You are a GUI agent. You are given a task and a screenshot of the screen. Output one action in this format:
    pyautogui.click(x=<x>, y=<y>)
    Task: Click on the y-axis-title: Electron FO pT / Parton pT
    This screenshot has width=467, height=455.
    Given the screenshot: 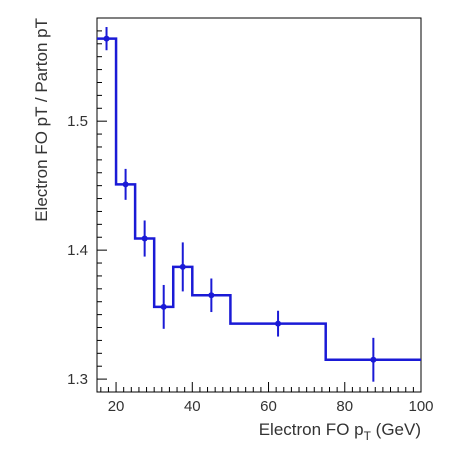 What is the action you would take?
    pyautogui.click(x=41, y=120)
    